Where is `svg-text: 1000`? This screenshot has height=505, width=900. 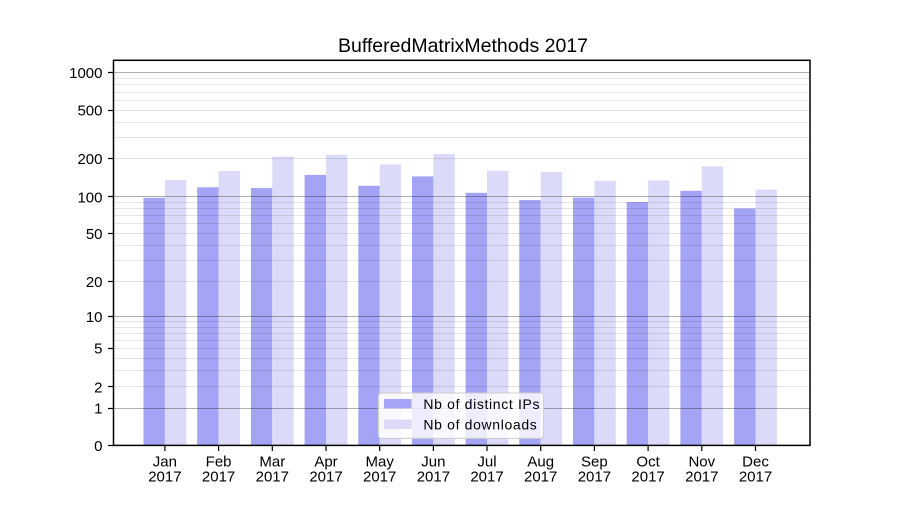
svg-text: 1000 is located at coordinates (85, 73).